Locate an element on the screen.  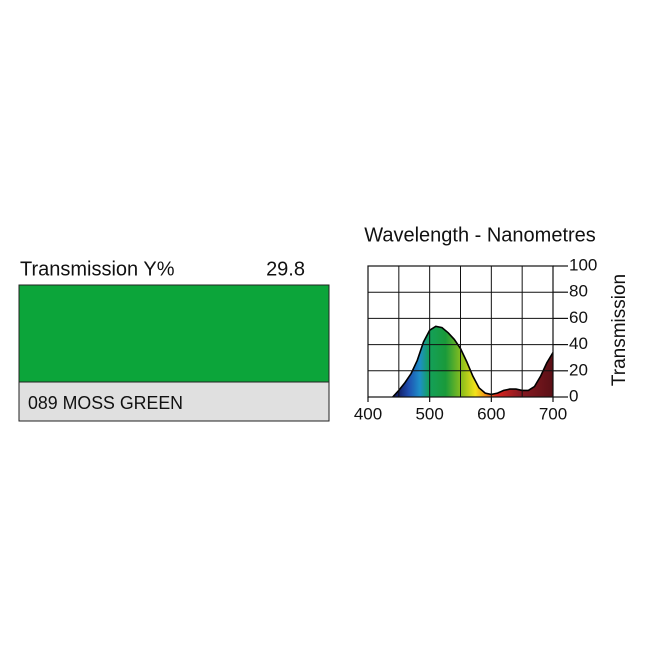
x-tick-label: 400 is located at coordinates (368, 413).